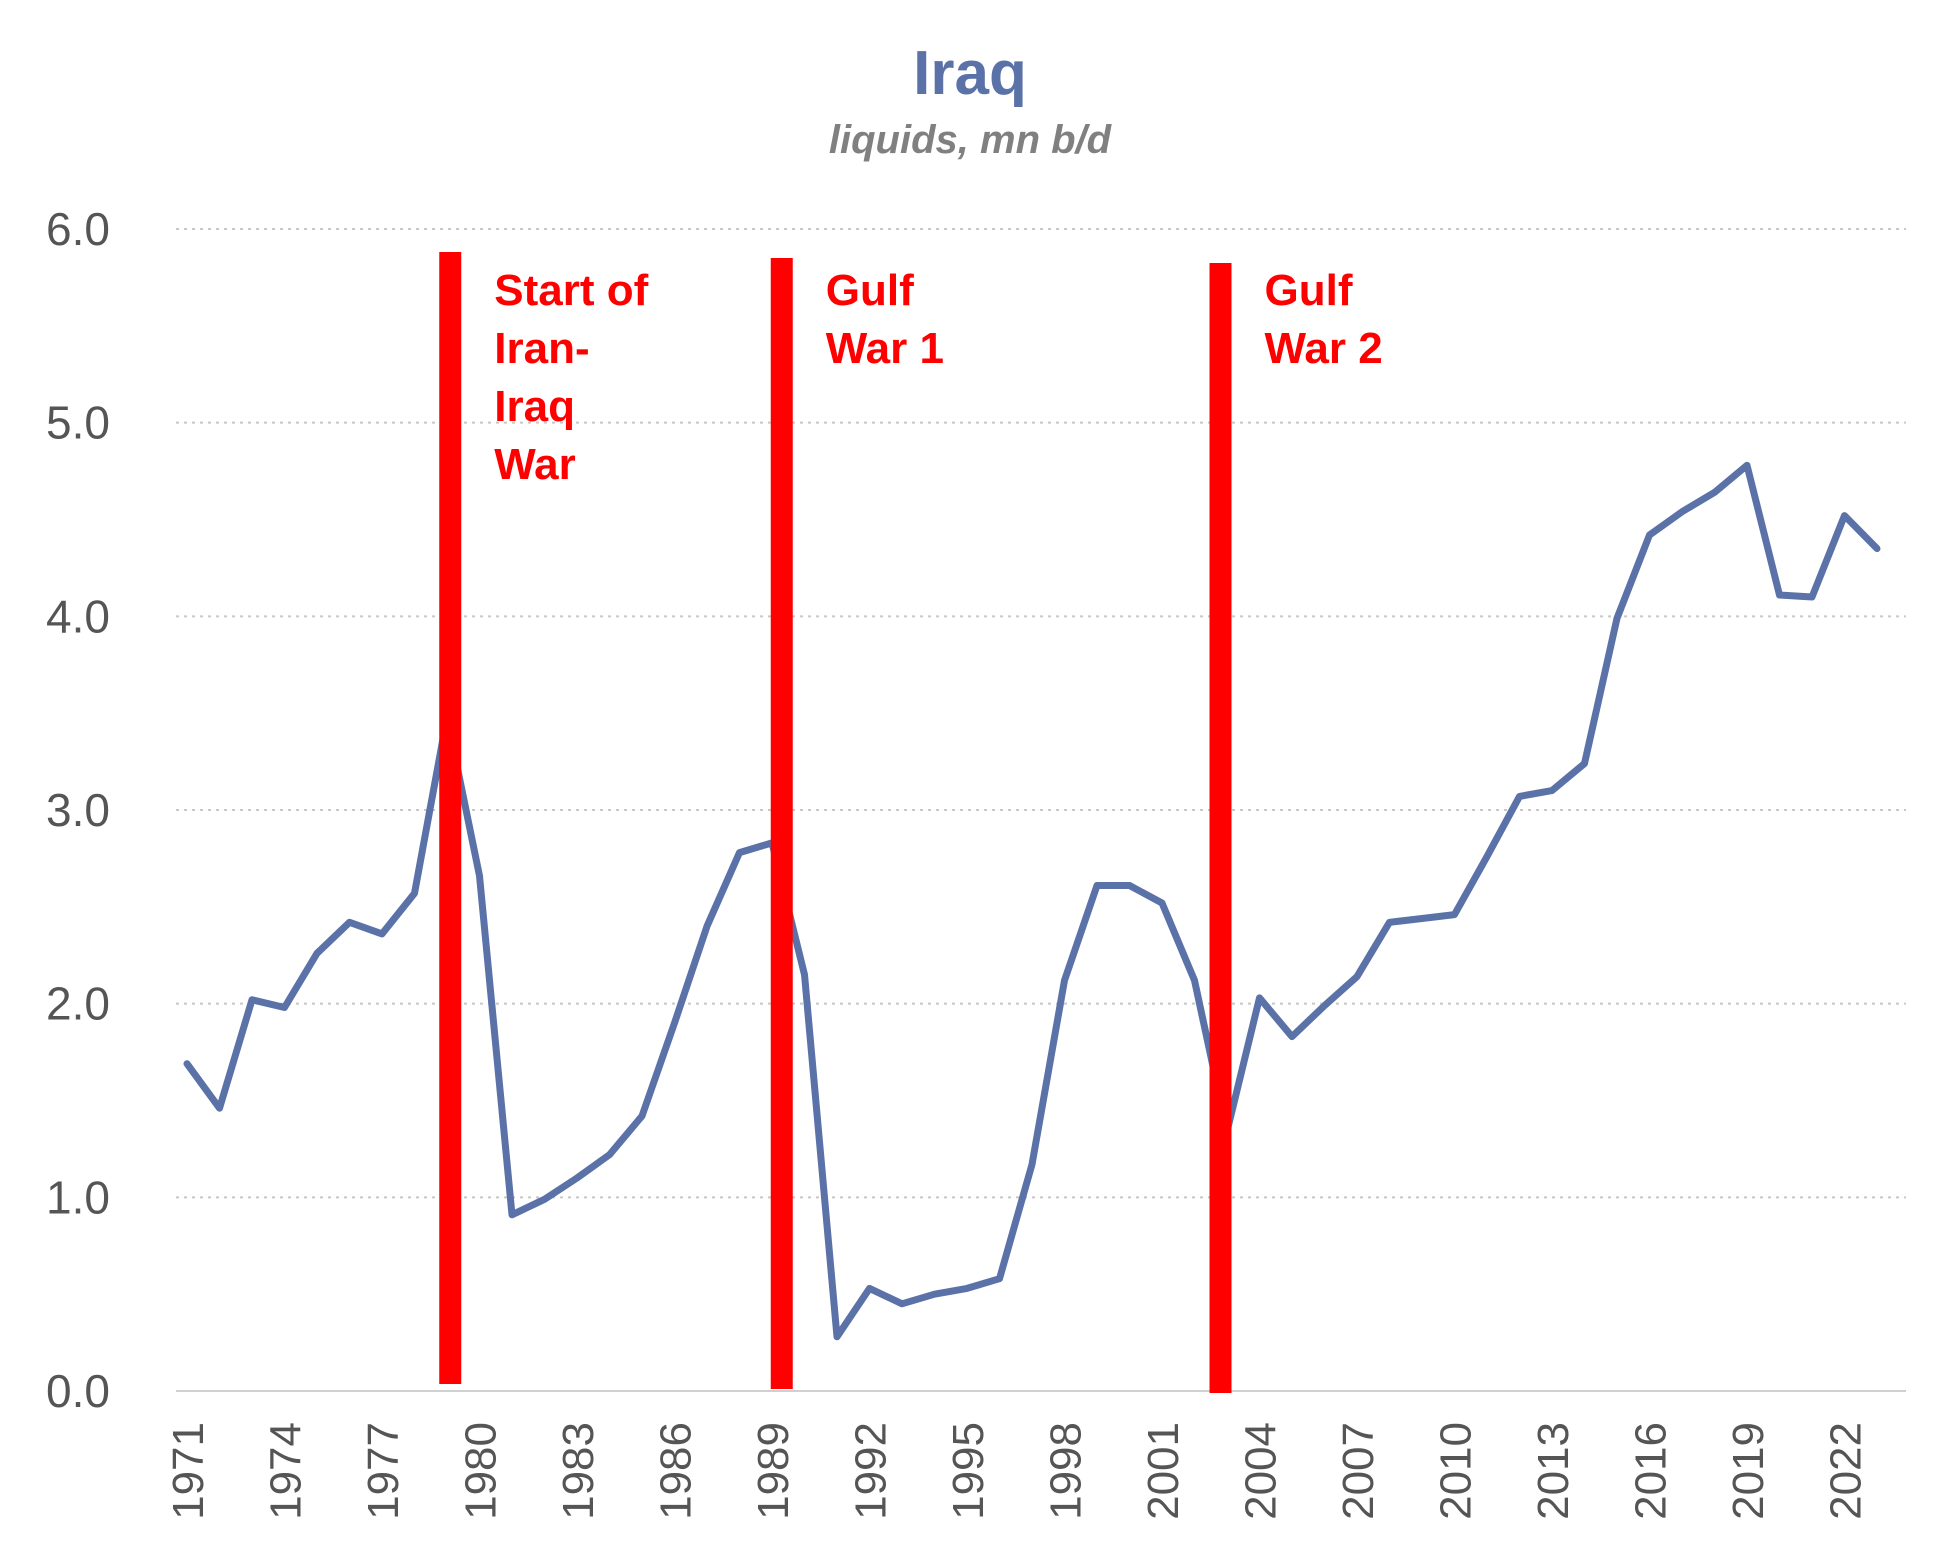 The height and width of the screenshot is (1565, 1940). I want to click on event-annotation-text: War, so click(535, 464).